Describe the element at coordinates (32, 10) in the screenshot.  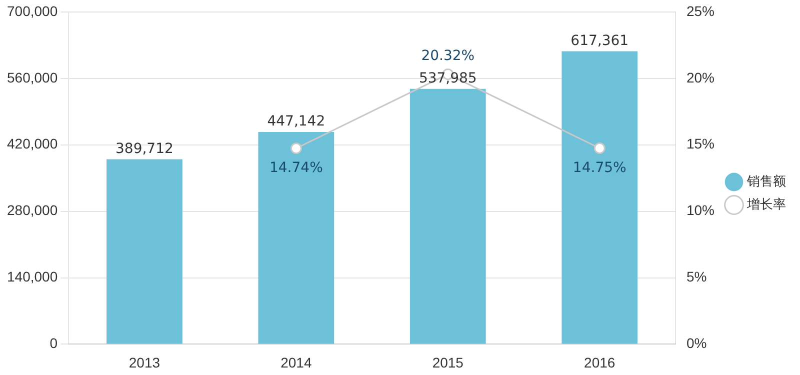
I see `y-tick-label: 700,000` at that location.